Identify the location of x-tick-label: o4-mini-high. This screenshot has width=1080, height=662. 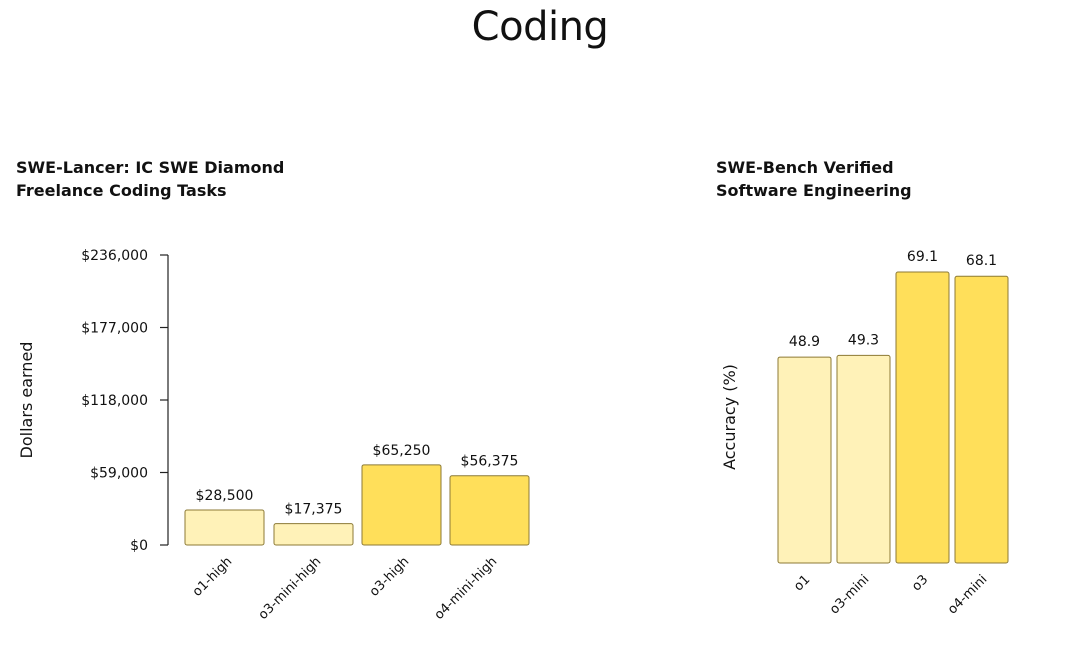
(466, 588).